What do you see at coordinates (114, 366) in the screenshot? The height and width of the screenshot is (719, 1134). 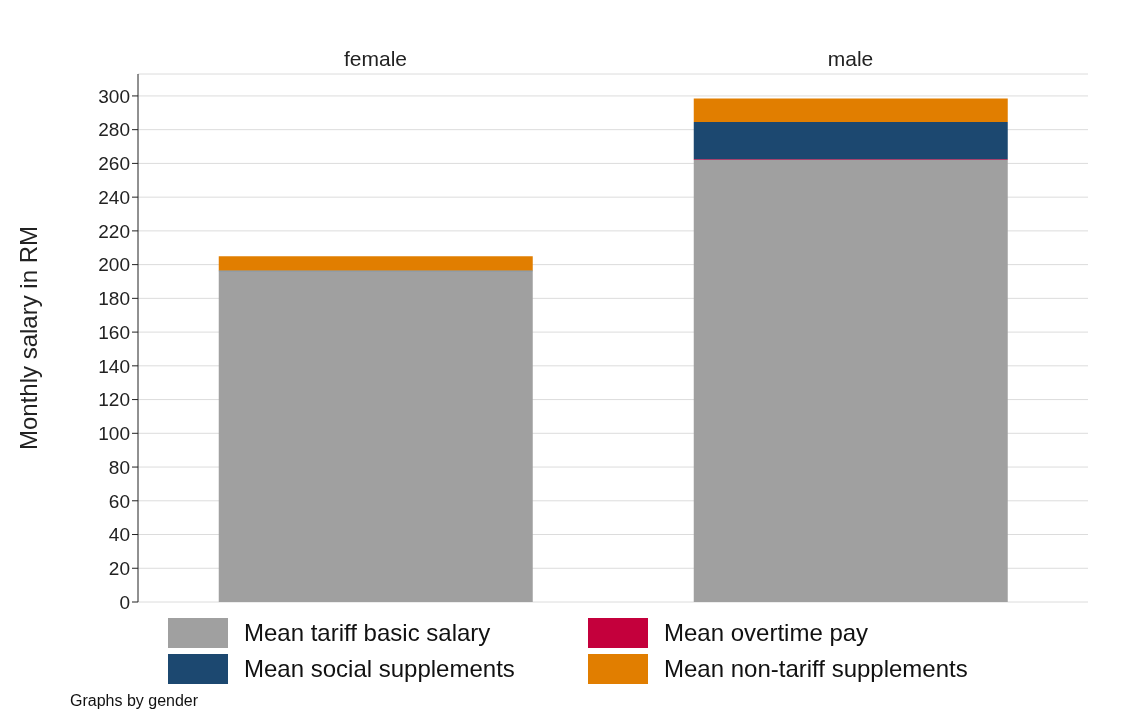 I see `y-tick-label: 140` at bounding box center [114, 366].